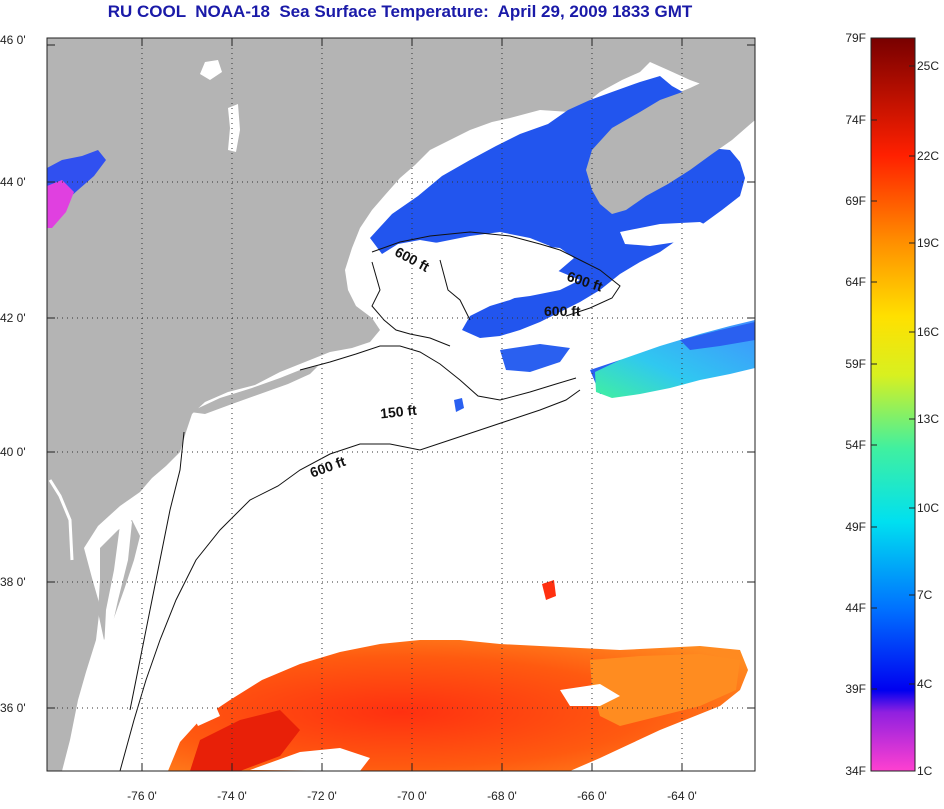 Image resolution: width=944 pixels, height=809 pixels. What do you see at coordinates (13, 582) in the screenshot?
I see `lat-label: 38 0'` at bounding box center [13, 582].